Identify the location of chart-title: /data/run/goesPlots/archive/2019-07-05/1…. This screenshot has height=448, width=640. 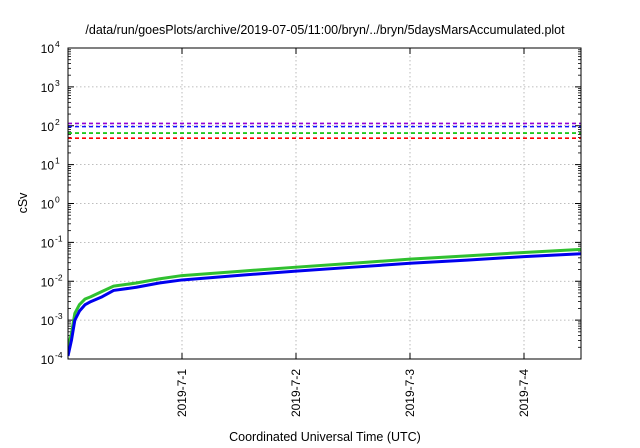
(325, 30).